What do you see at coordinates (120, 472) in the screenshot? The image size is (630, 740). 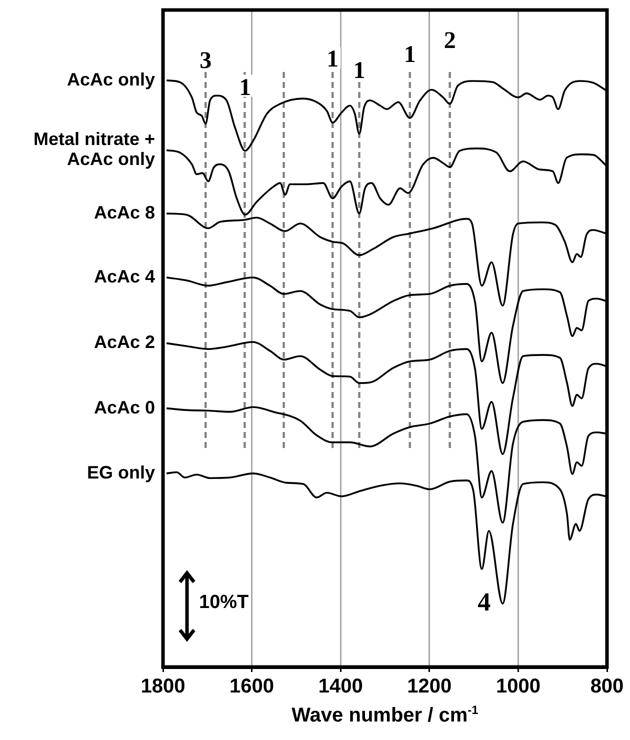 I see `series-label: EG only` at bounding box center [120, 472].